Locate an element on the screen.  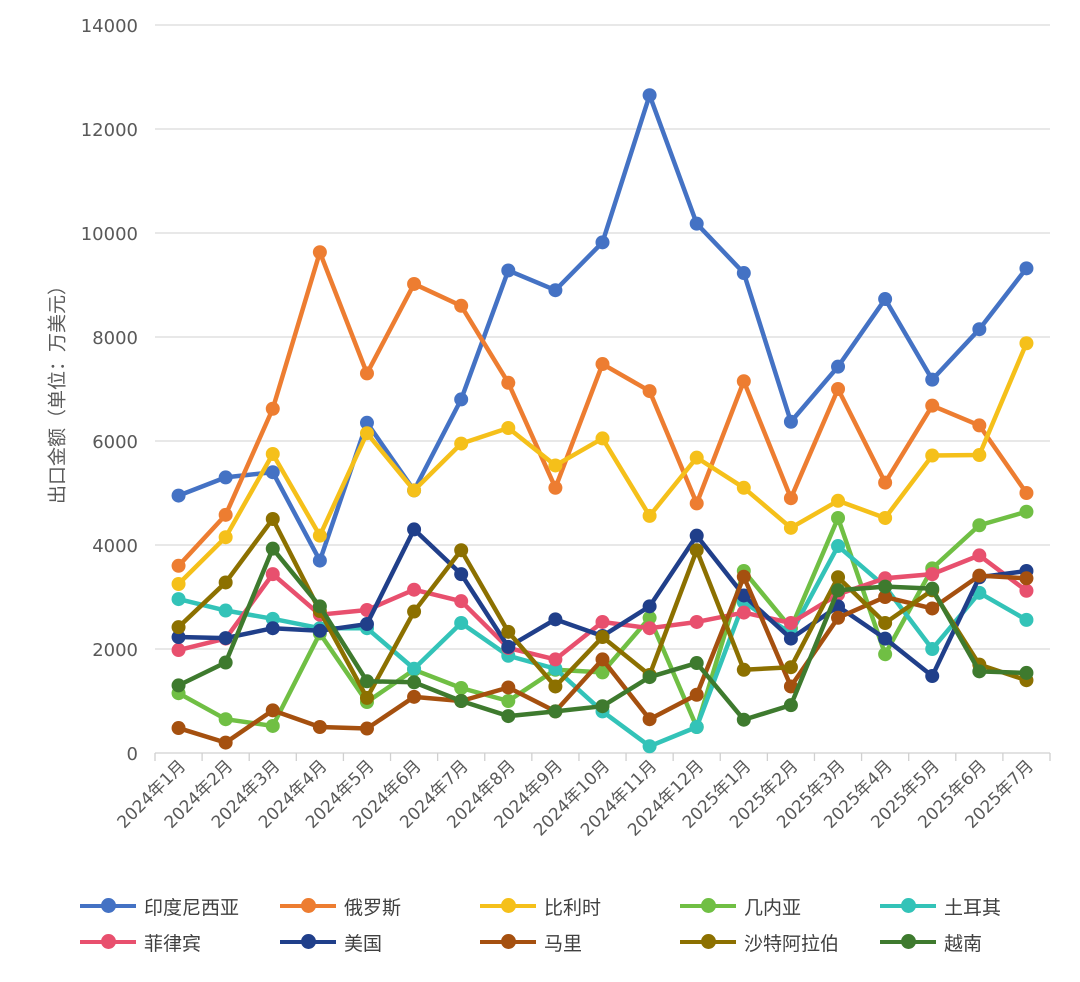
y-tick-label: 12000 is located at coordinates (109, 130).